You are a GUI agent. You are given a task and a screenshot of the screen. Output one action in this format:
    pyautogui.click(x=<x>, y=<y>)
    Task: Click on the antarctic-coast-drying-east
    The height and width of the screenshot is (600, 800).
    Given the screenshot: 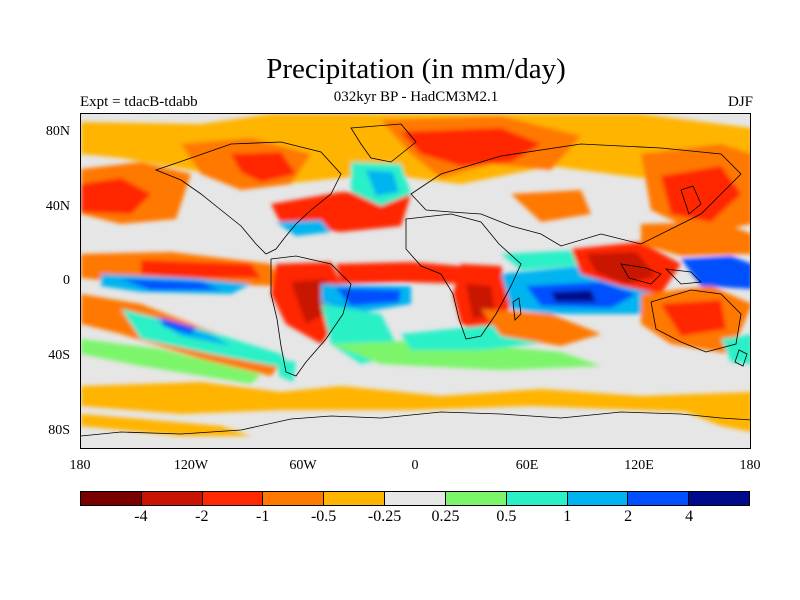 What is the action you would take?
    pyautogui.click(x=715, y=421)
    